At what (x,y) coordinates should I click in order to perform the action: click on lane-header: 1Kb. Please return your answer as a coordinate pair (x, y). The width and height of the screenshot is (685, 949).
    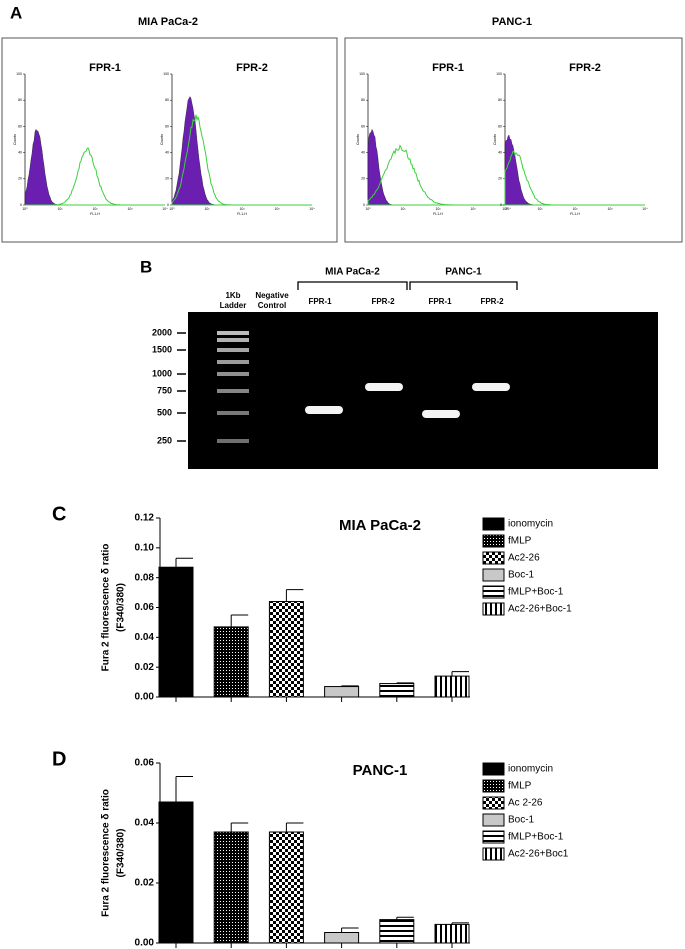
    Looking at the image, I should click on (232, 295).